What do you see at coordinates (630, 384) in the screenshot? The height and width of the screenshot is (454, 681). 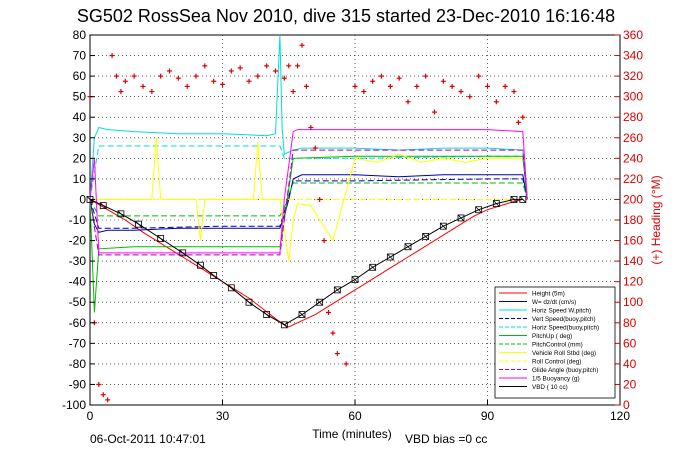 I see `y2-tick-label: 20` at bounding box center [630, 384].